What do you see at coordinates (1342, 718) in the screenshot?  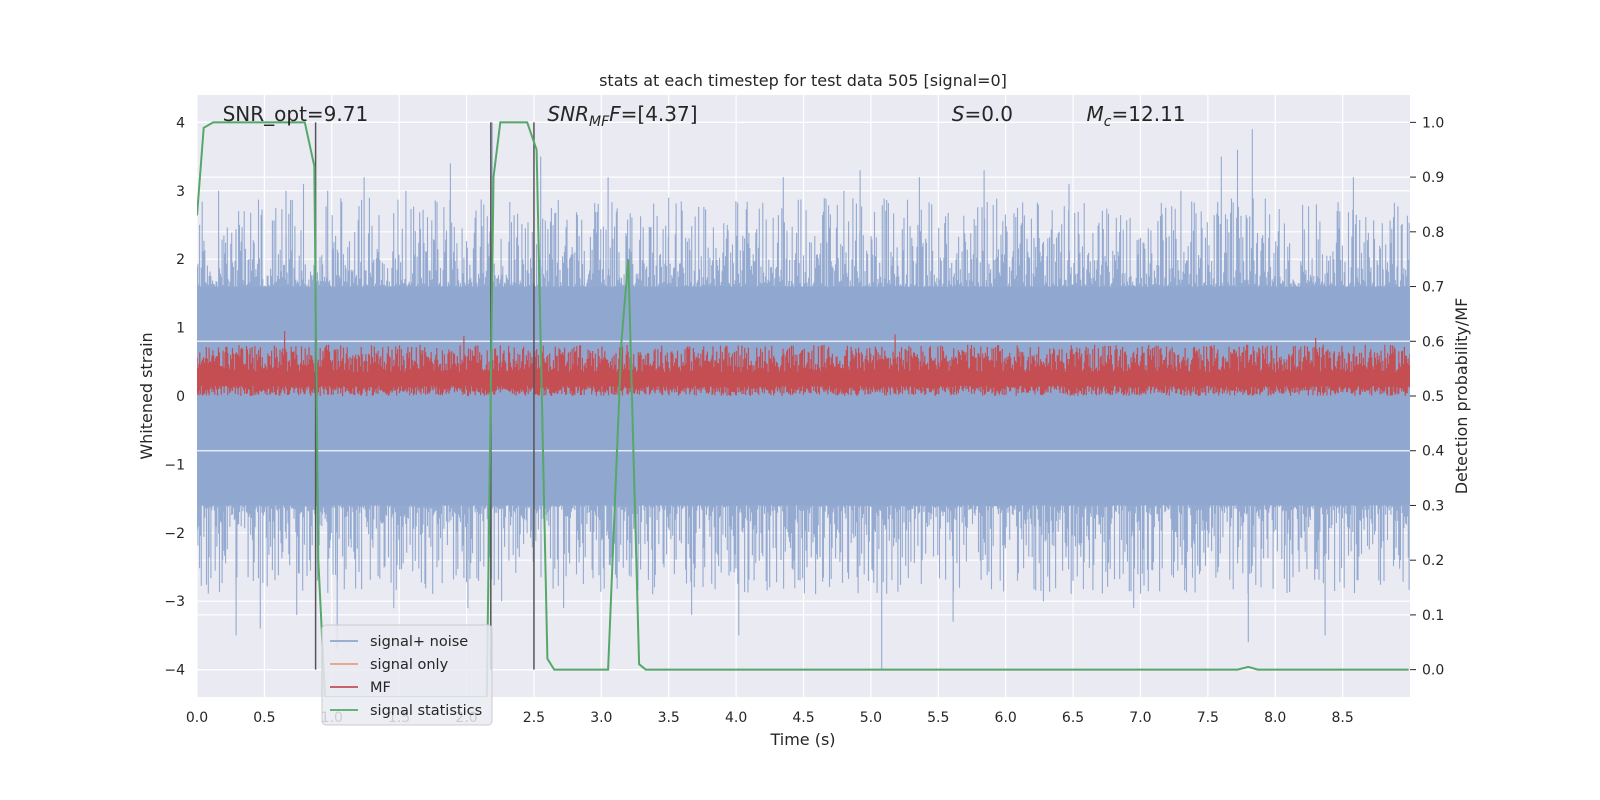 I see `x-tick-label: 8.5` at bounding box center [1342, 718].